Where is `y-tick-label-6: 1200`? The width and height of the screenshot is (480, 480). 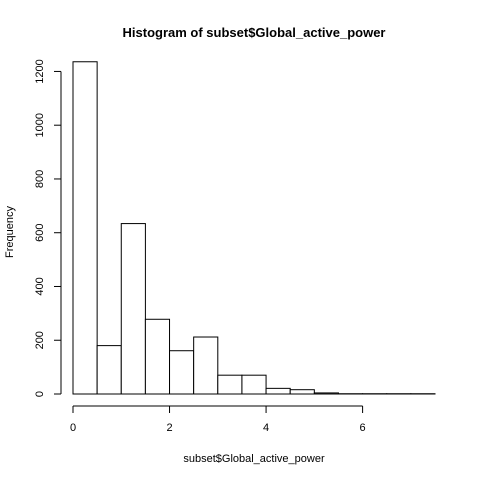
y-tick-label-6: 1200 is located at coordinates (40, 71).